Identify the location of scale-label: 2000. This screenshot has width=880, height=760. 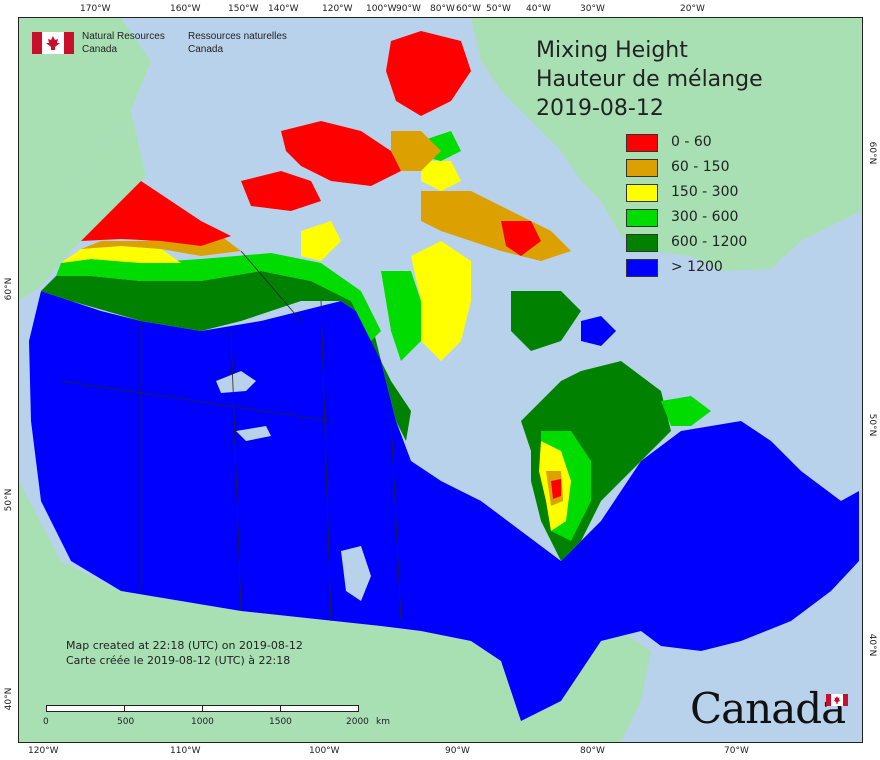
(357, 722).